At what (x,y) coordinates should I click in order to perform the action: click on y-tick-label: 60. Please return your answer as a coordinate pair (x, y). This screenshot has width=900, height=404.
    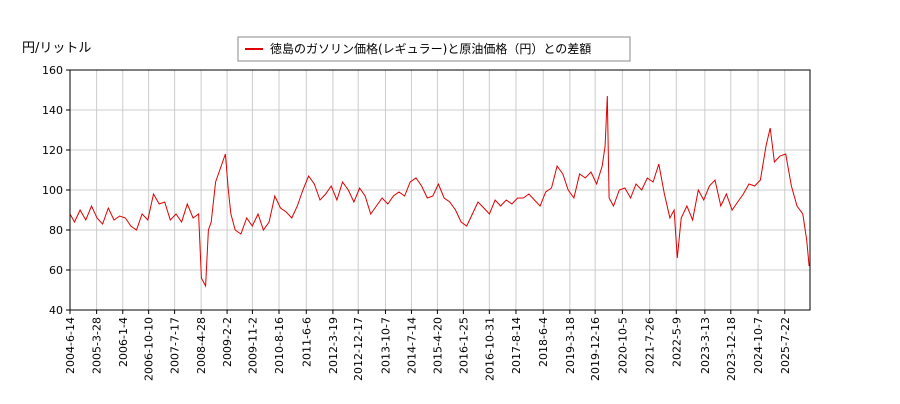
    Looking at the image, I should click on (56, 270).